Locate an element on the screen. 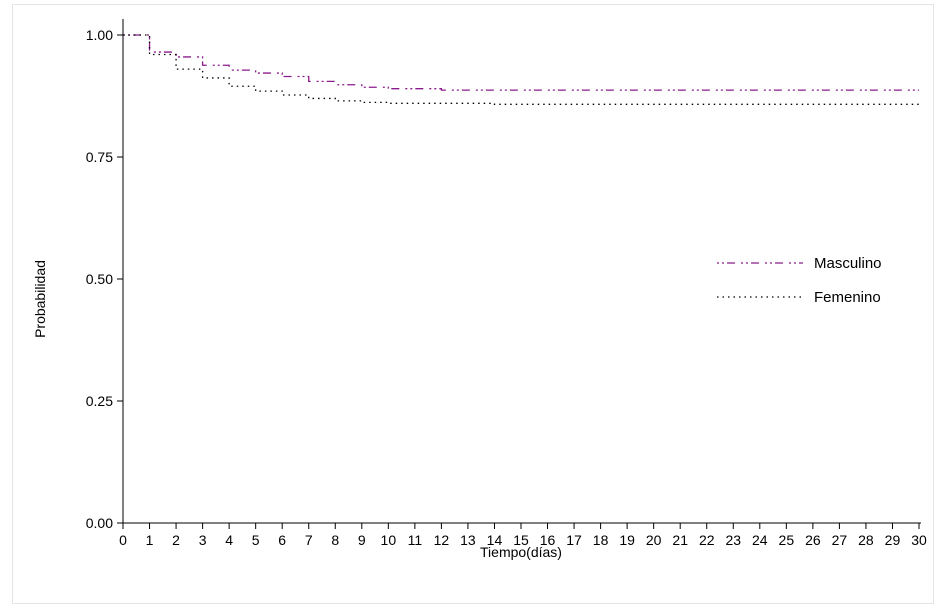 The height and width of the screenshot is (613, 942). x-tick-label: 16 is located at coordinates (548, 540).